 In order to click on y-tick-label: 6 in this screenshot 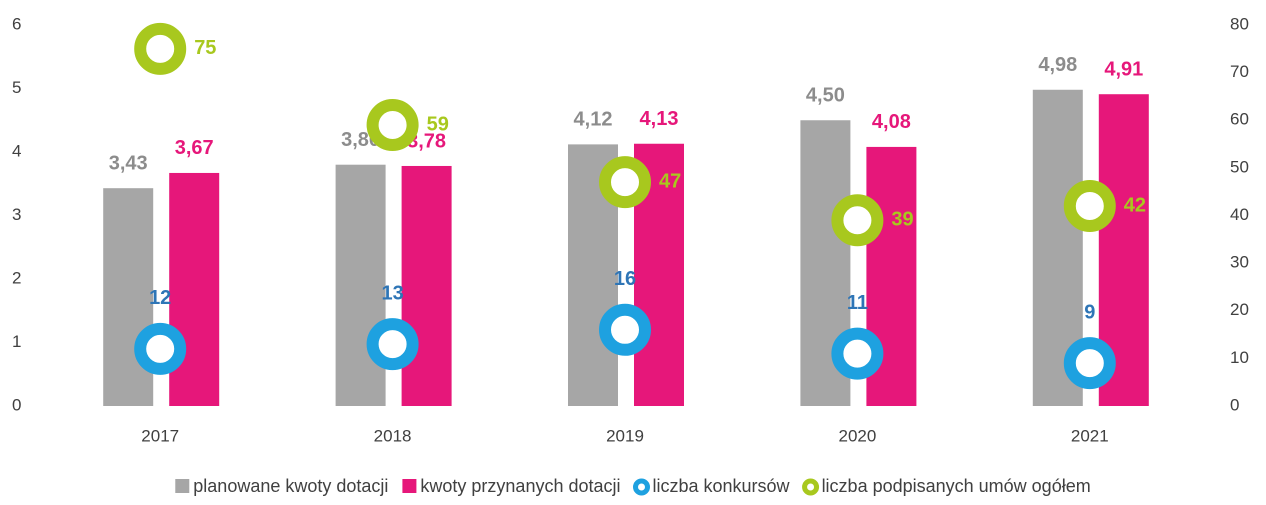, I will do `click(16, 23)`.